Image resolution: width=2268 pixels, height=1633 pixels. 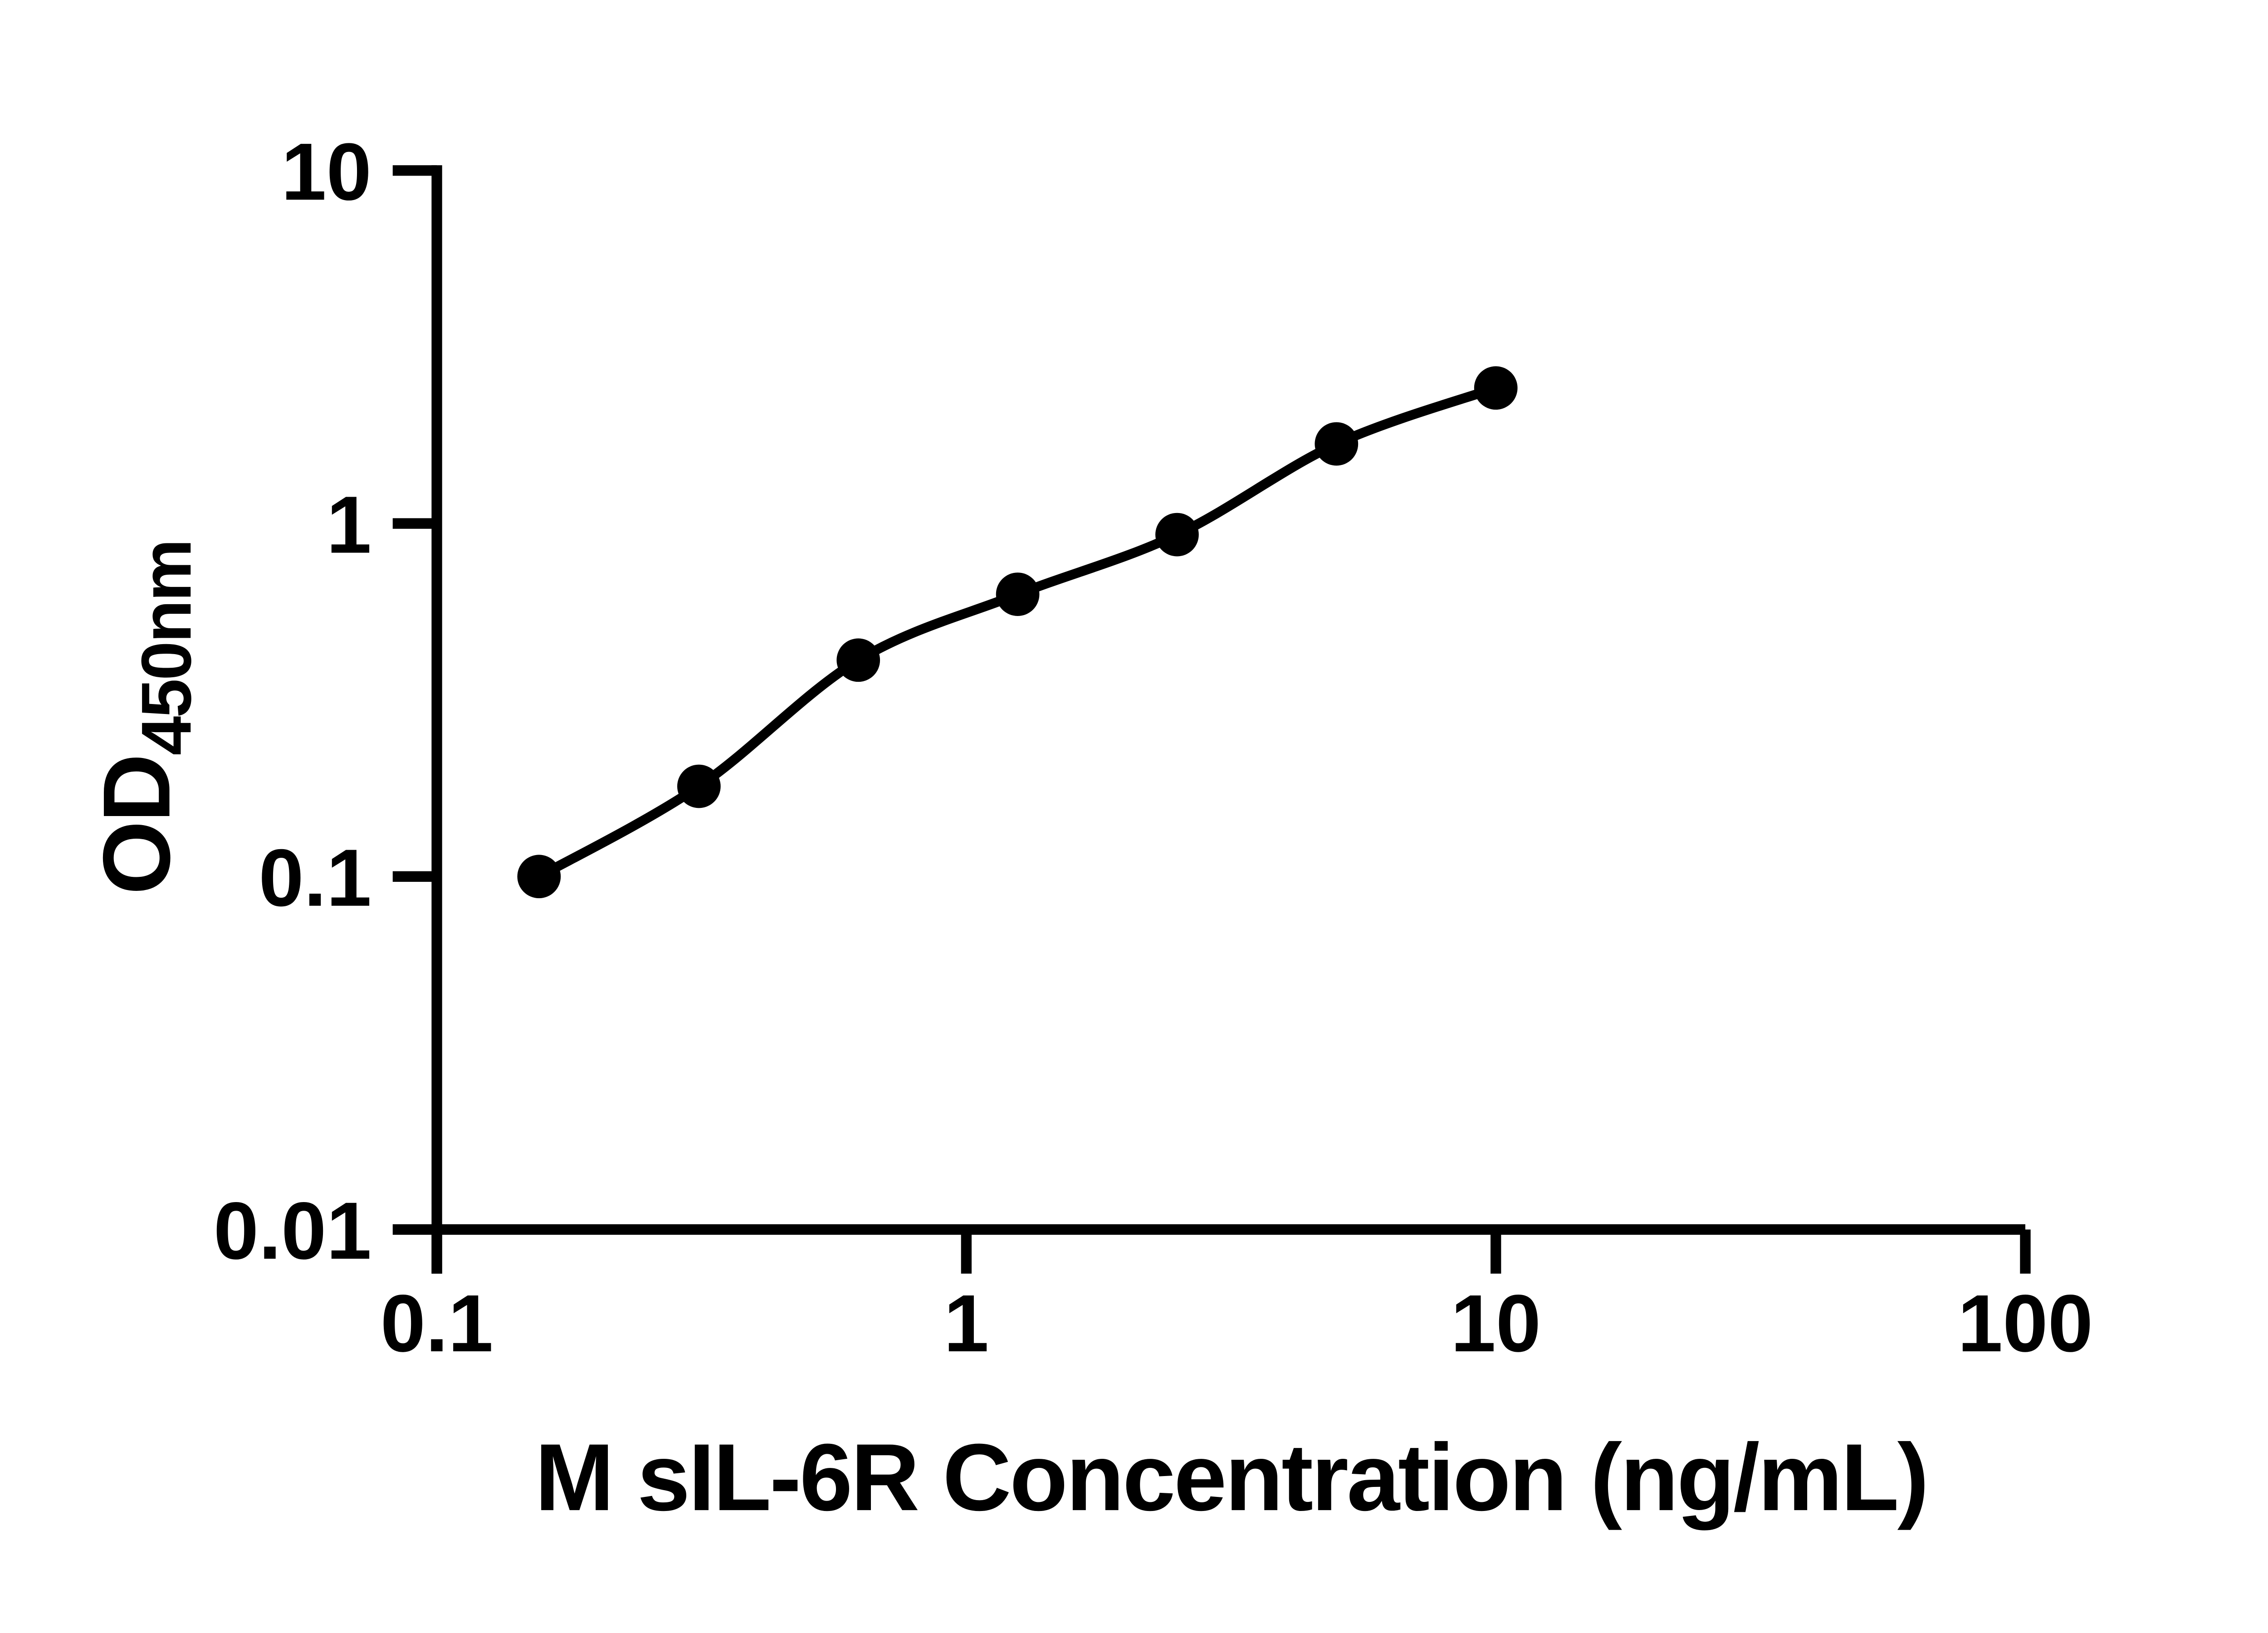 I want to click on x-tick-label: 10, so click(x=1496, y=1323).